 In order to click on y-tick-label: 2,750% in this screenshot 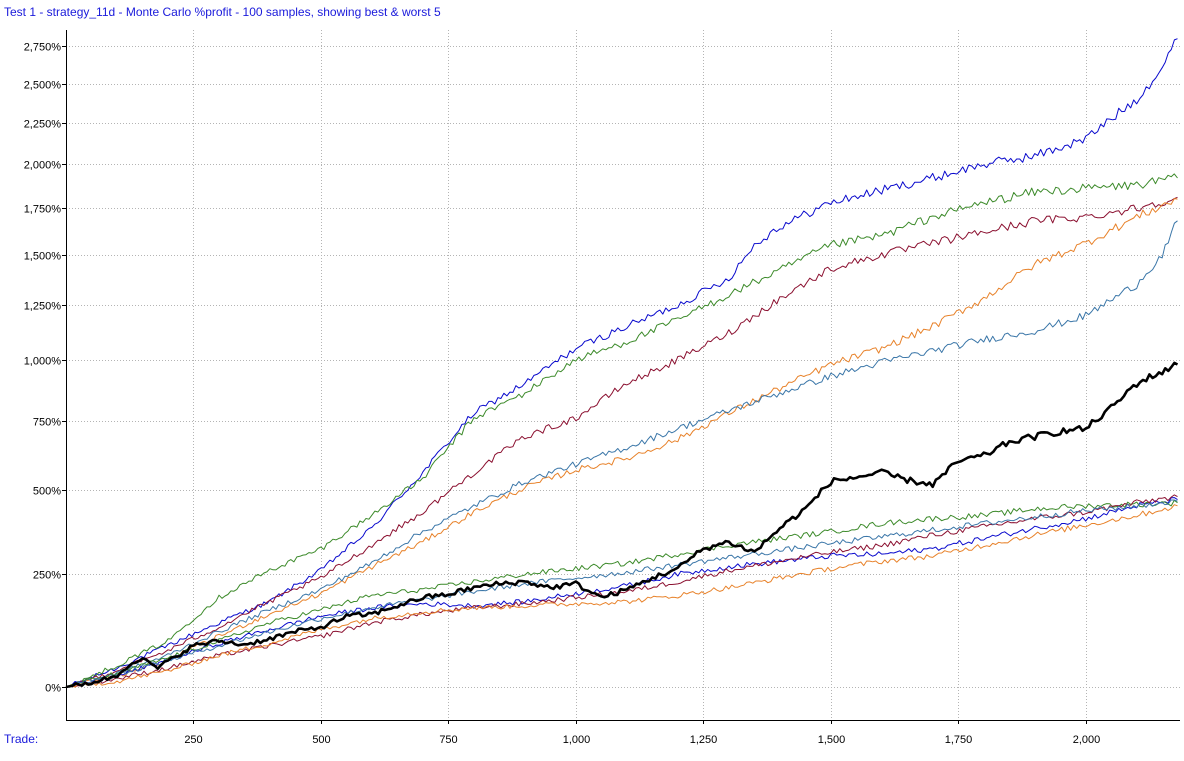, I will do `click(43, 48)`.